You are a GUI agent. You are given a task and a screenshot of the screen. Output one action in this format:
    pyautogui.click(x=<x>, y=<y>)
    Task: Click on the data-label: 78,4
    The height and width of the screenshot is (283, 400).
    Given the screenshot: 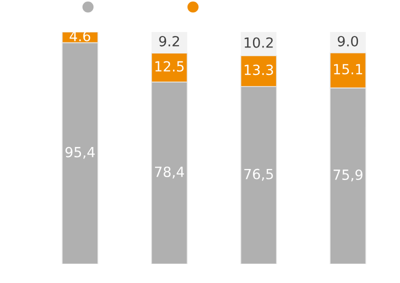 What is the action you would take?
    pyautogui.click(x=169, y=172)
    